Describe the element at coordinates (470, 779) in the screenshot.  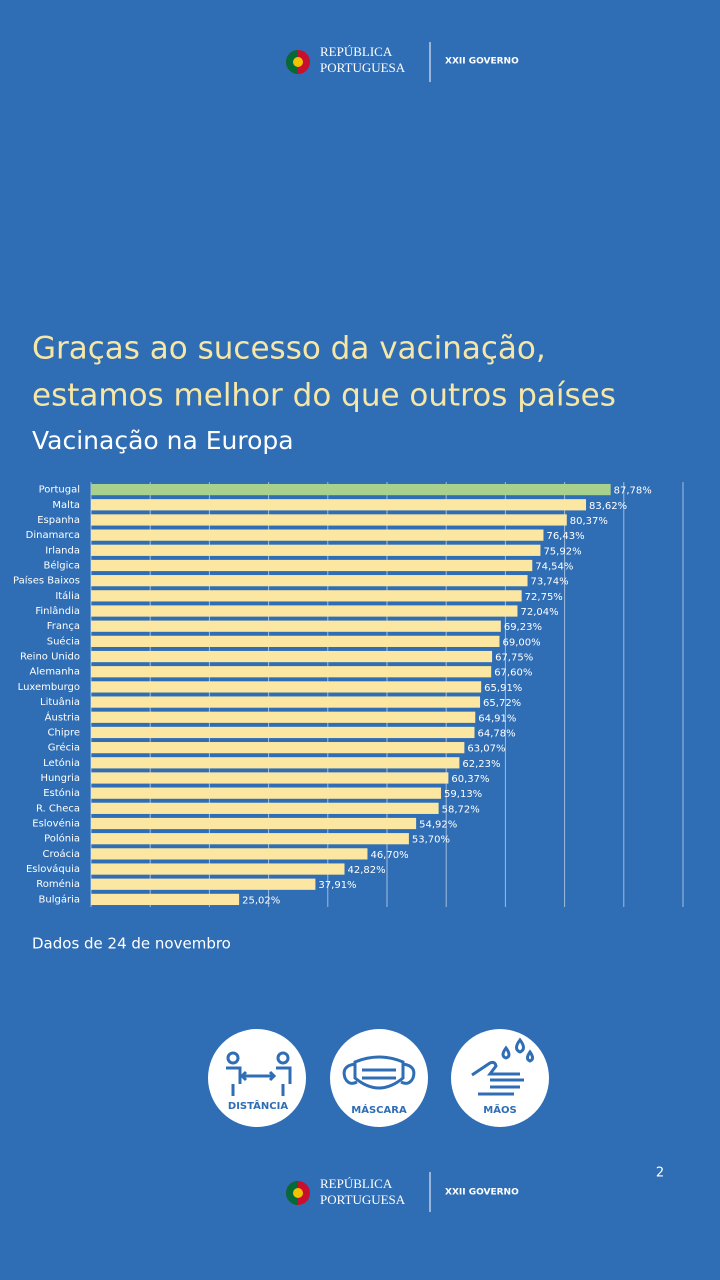
I see `value-label: 60,37%` at that location.